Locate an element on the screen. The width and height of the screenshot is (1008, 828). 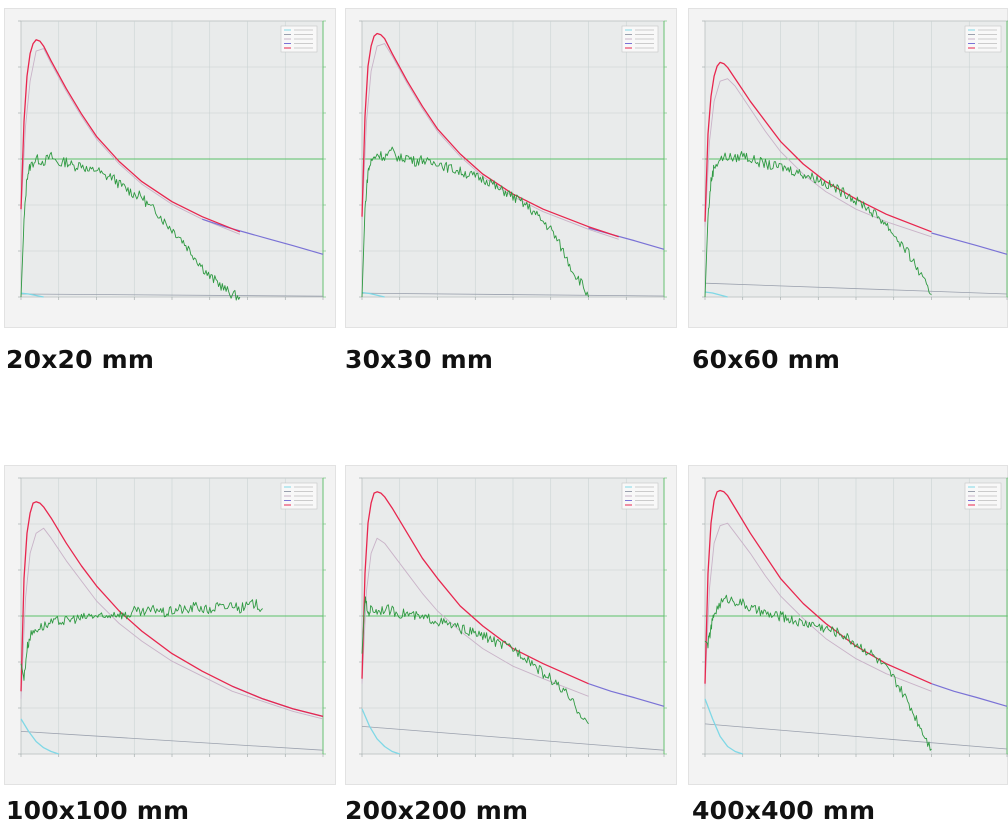
chart-200x200 is located at coordinates (513, 617).